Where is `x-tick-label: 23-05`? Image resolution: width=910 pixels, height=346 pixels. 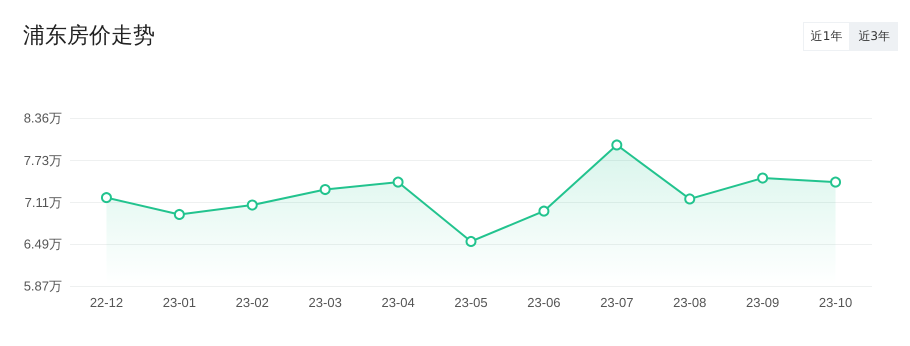
x-tick-label: 23-05 is located at coordinates (471, 302).